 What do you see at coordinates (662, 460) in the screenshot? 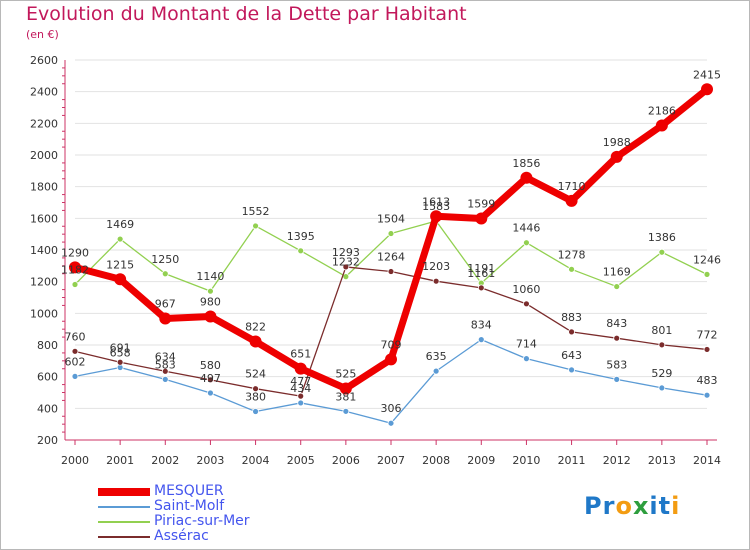
I see `x-tick-label: 2013` at bounding box center [662, 460].